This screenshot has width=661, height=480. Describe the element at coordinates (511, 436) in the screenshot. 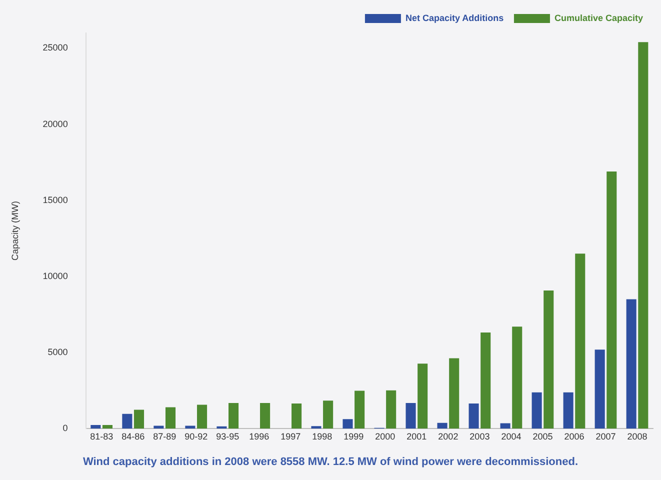

I see `x-tick-label: 2004` at that location.